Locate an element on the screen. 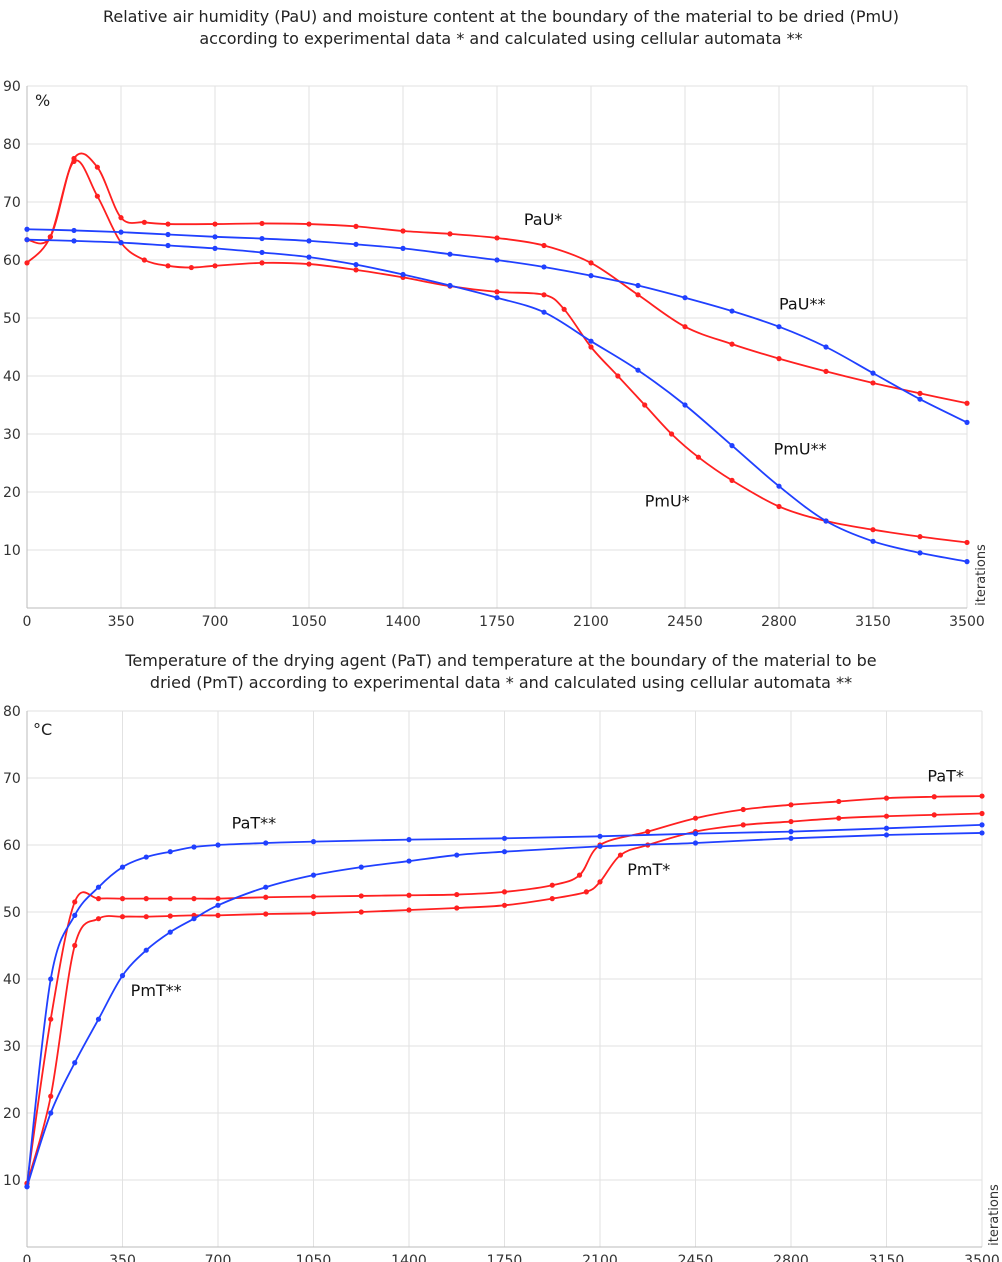 Image resolution: width=1002 pixels, height=1262 pixels. chart-1-x-tick-label: 2100 is located at coordinates (591, 622).